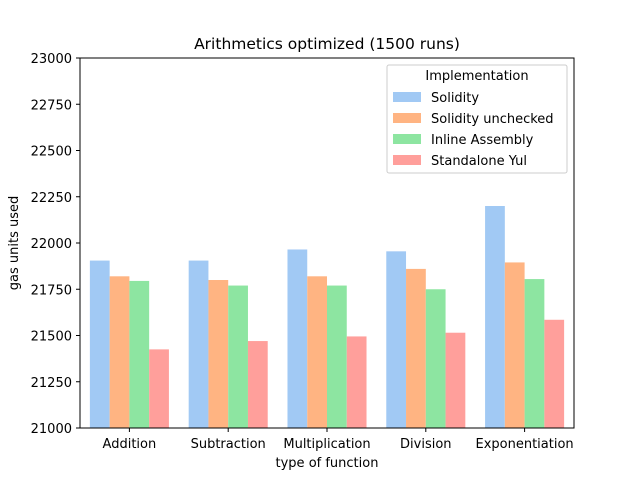 The width and height of the screenshot is (638, 480). I want to click on legend-title: Implementation, so click(476, 76).